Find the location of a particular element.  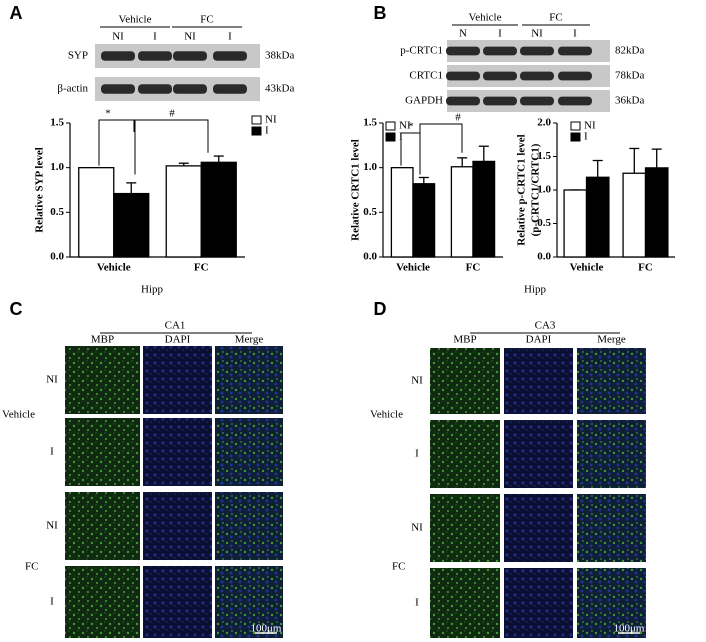

region-label: CA1 is located at coordinates (175, 326).